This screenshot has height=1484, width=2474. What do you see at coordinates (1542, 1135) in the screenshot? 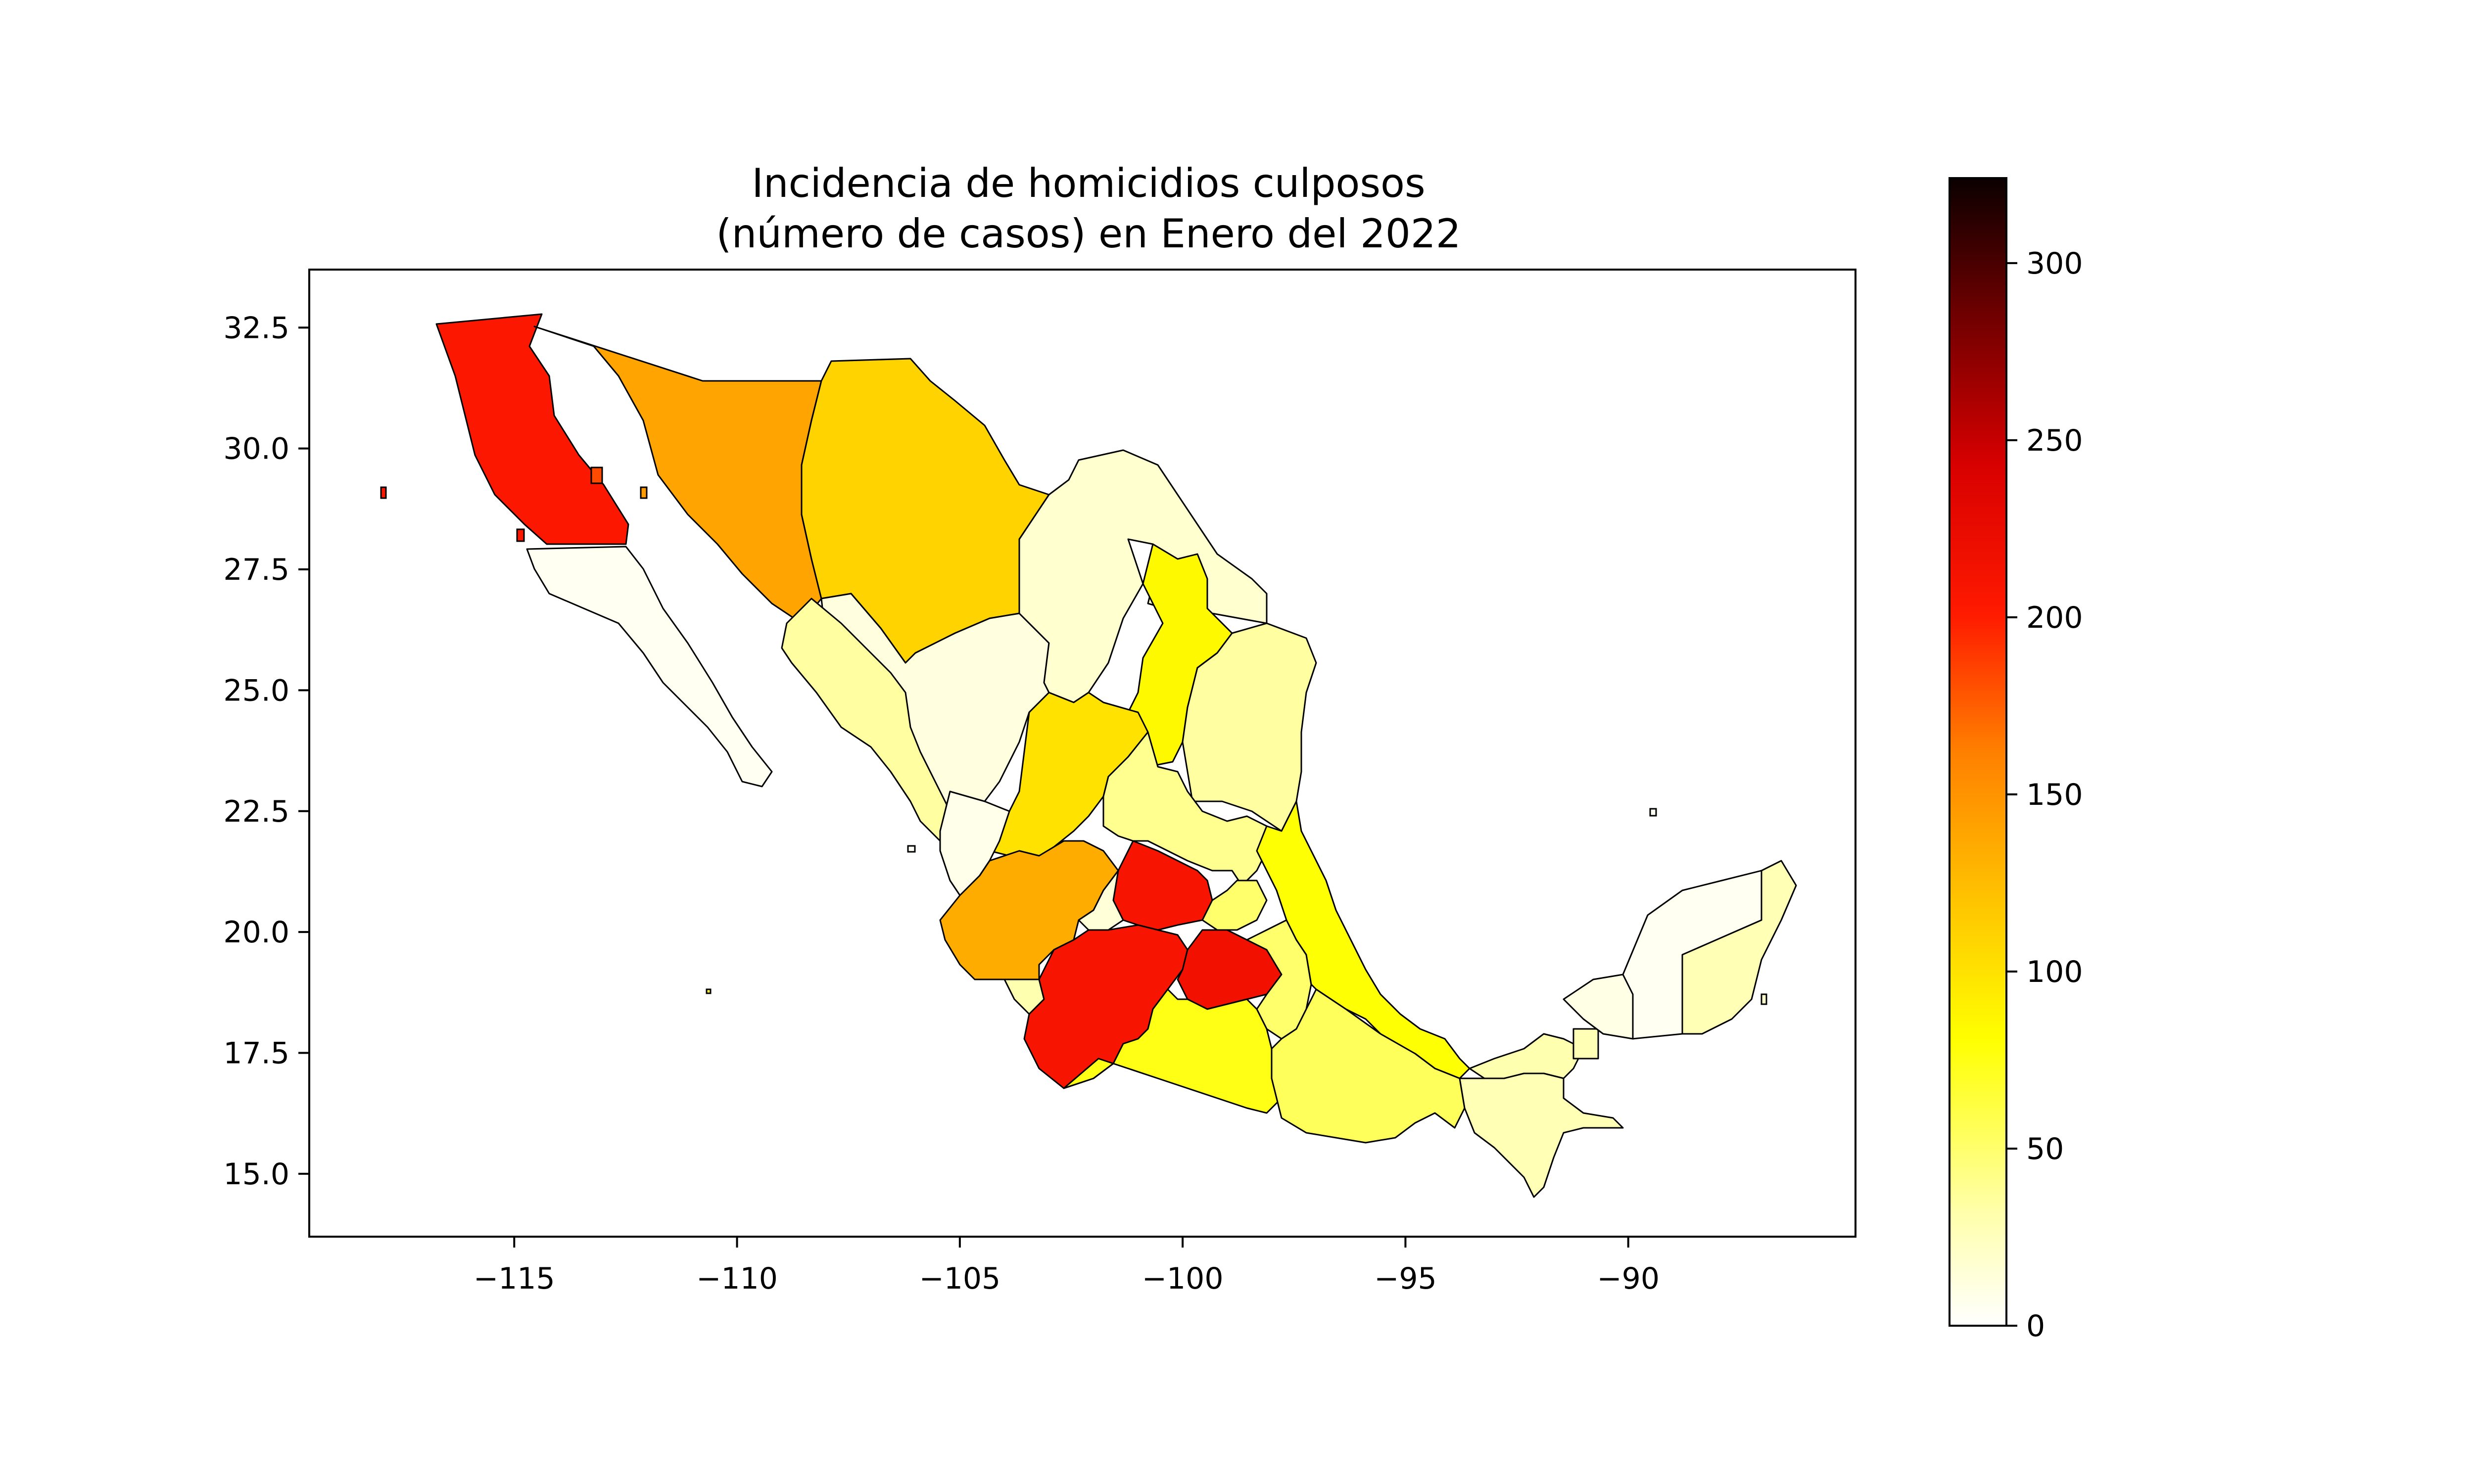
I see `state-southeast-border` at bounding box center [1542, 1135].